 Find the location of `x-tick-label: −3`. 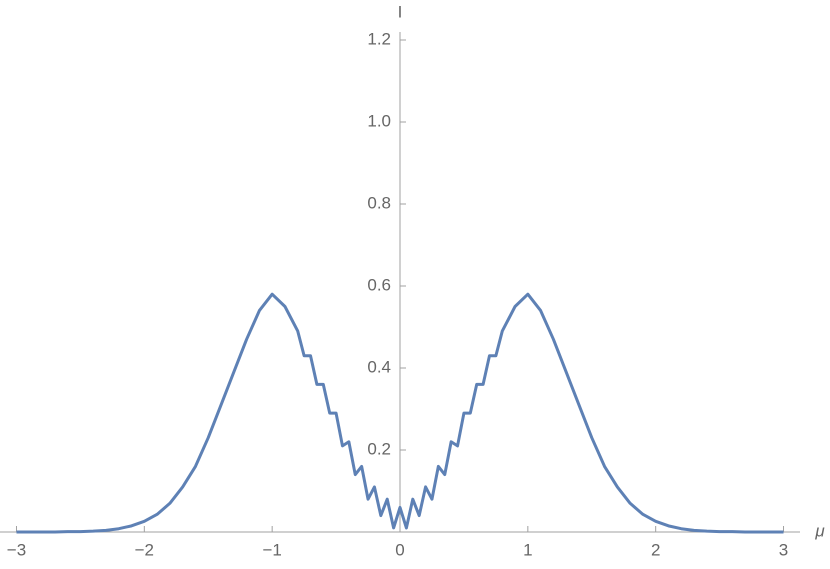

x-tick-label: −3 is located at coordinates (16, 549).